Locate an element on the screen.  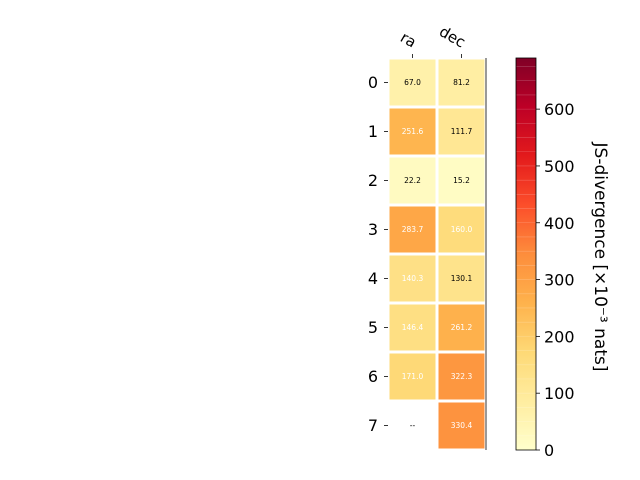
colorbar-label: JS-divergence [×10⁻³ nats] is located at coordinates (600, 257).